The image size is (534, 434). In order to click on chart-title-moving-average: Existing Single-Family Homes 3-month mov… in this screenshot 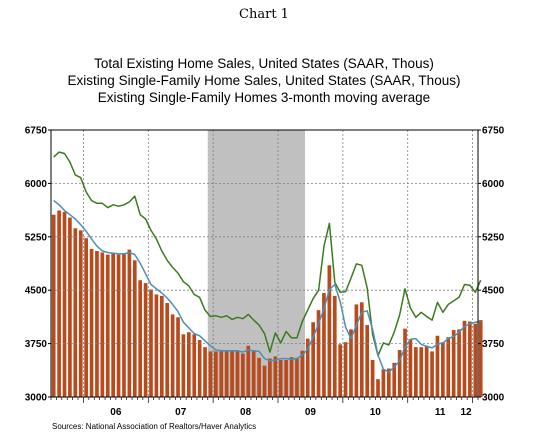, I will do `click(264, 97)`.